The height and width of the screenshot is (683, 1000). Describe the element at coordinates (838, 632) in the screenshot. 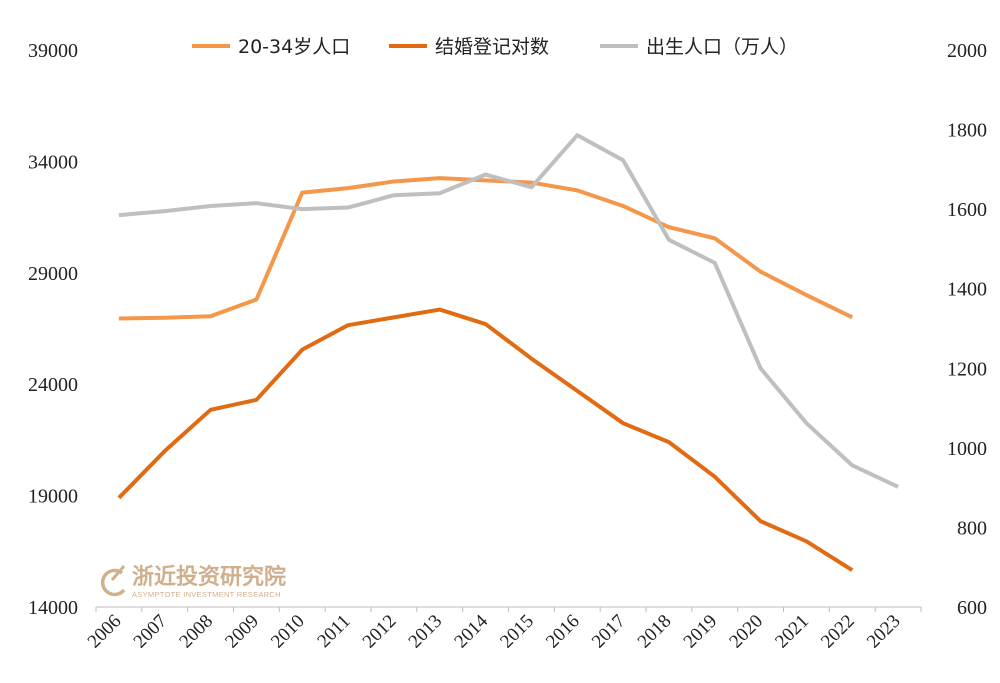

I see `x-tick-label: 2022` at that location.